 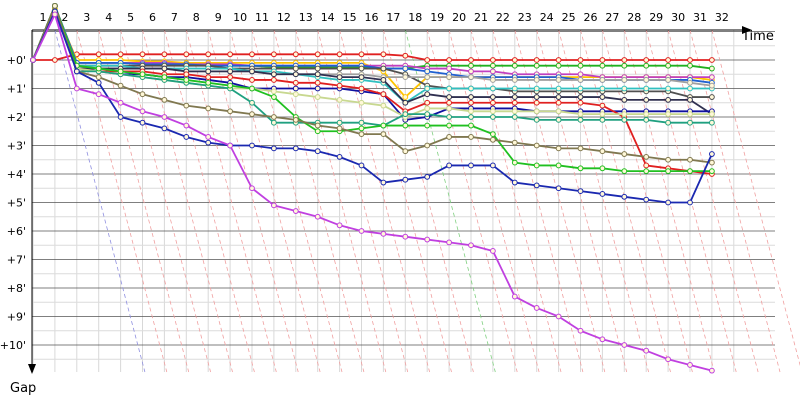 I want to click on x-tick-label: 23, so click(x=525, y=17).